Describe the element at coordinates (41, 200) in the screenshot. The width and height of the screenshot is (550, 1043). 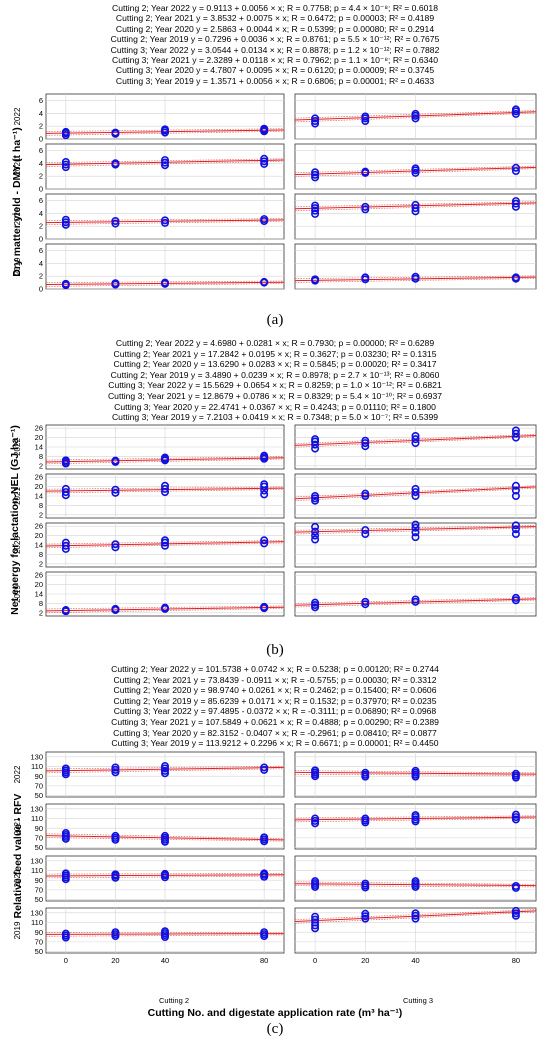
I see `y-tick-label: 6` at that location.